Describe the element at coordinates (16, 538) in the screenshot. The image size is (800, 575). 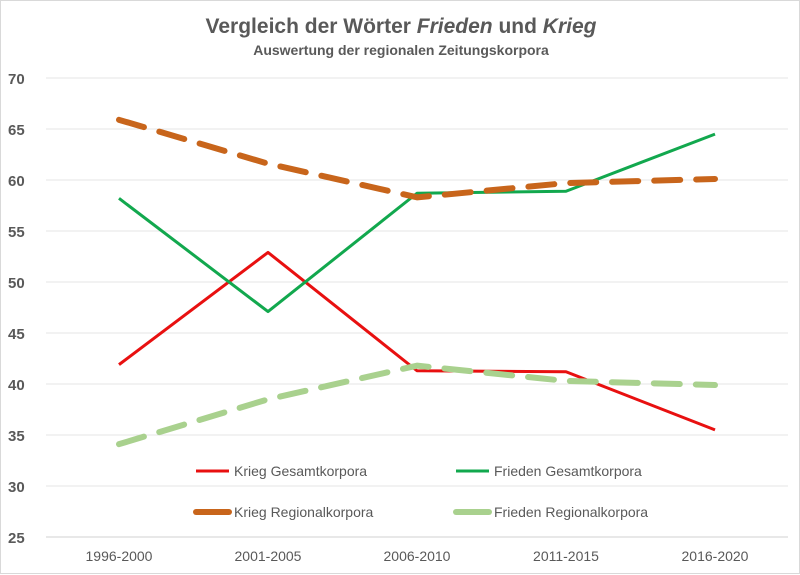
I see `y-tick-label: 25` at that location.